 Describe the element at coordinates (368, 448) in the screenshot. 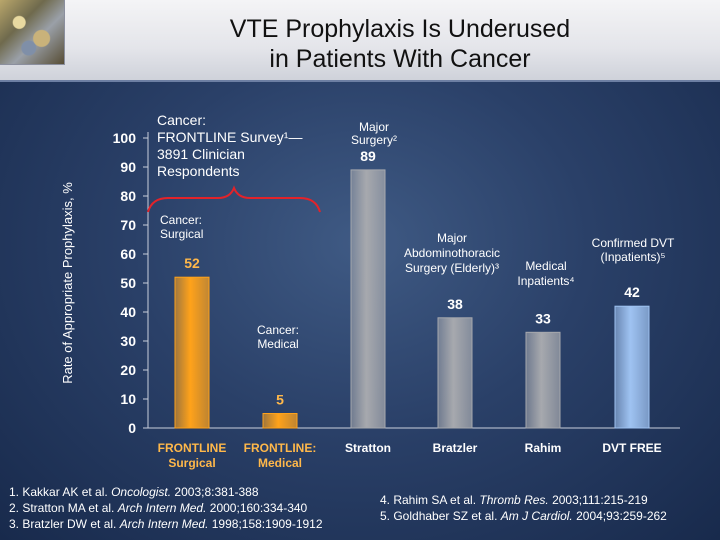

I see `category-label-2: Stratton` at that location.